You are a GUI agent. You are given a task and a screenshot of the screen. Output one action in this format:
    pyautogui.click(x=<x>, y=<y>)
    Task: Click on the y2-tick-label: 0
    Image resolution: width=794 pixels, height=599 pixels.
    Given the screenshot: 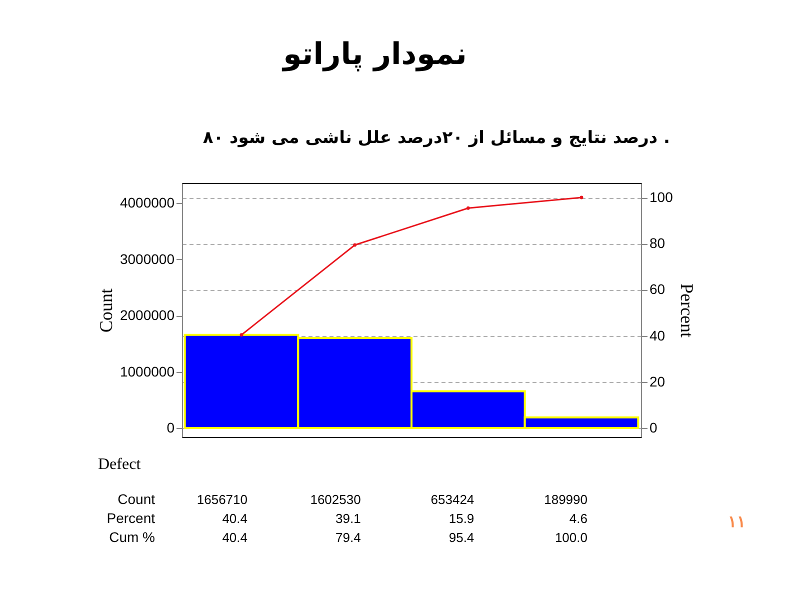 What is the action you would take?
    pyautogui.click(x=654, y=428)
    